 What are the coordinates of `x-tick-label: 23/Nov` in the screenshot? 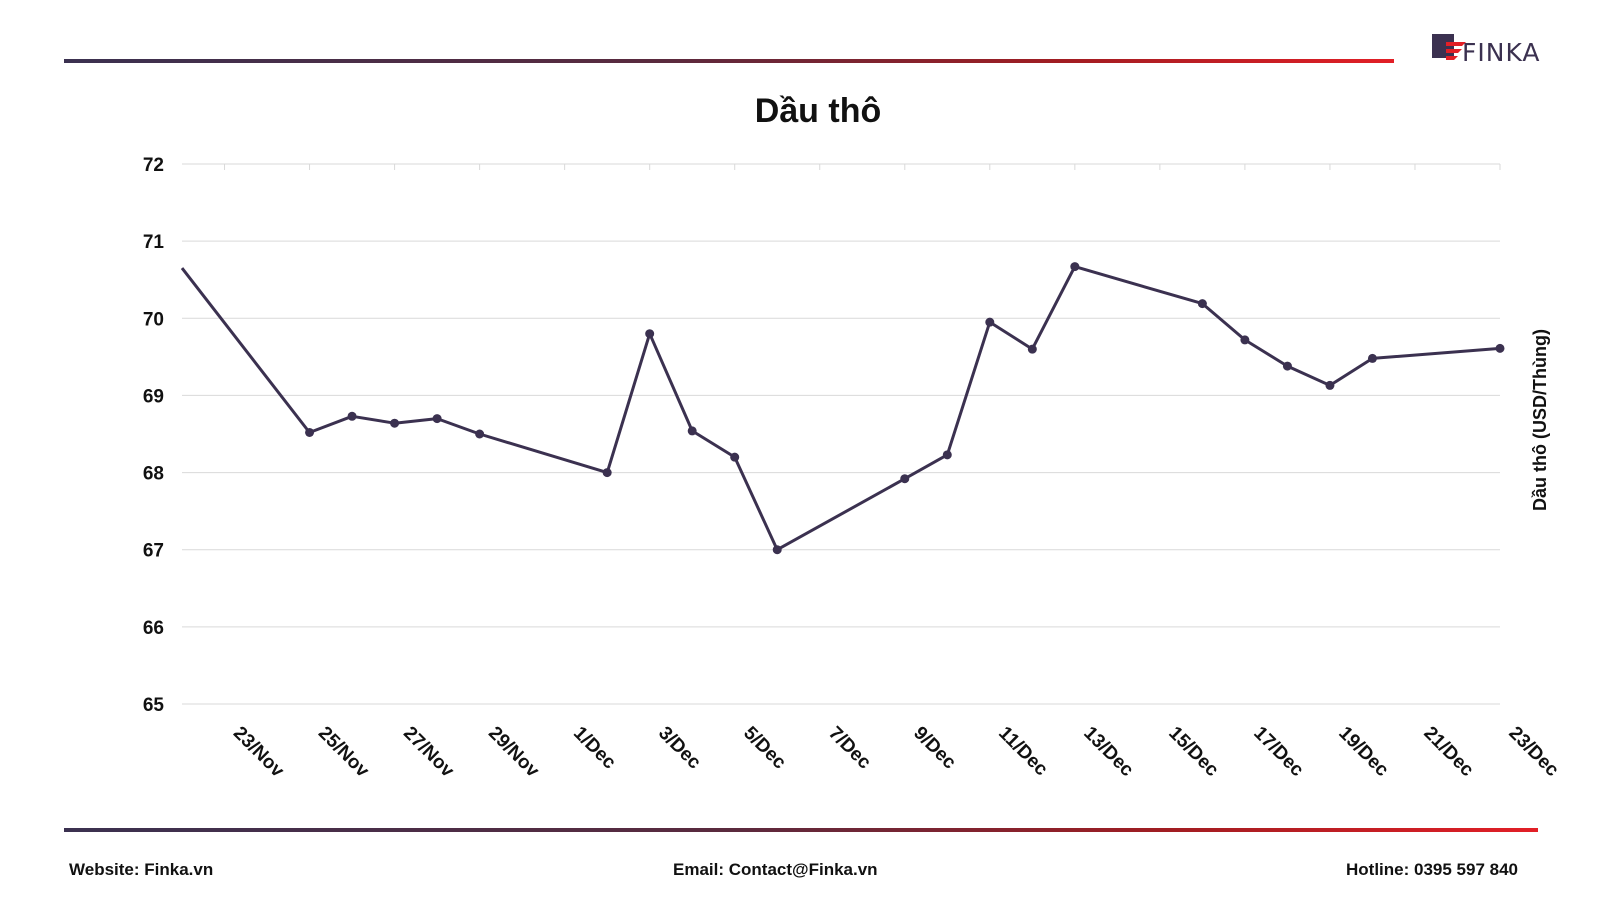 It's located at (258, 752).